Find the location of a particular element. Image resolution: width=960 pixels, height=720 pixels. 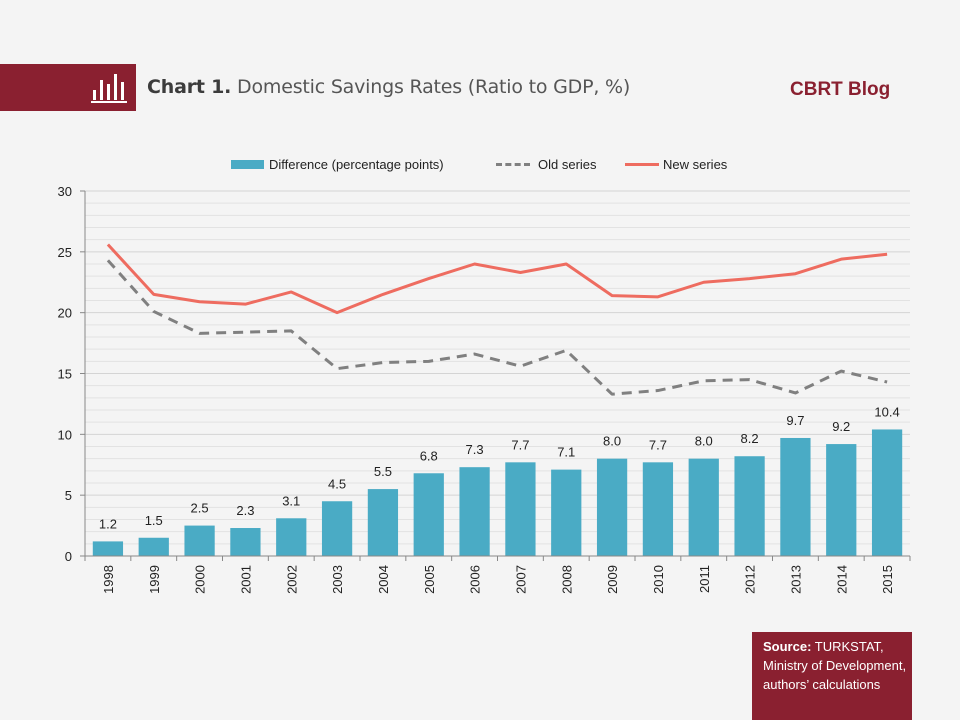

x-tick-label: 2012 is located at coordinates (750, 579).